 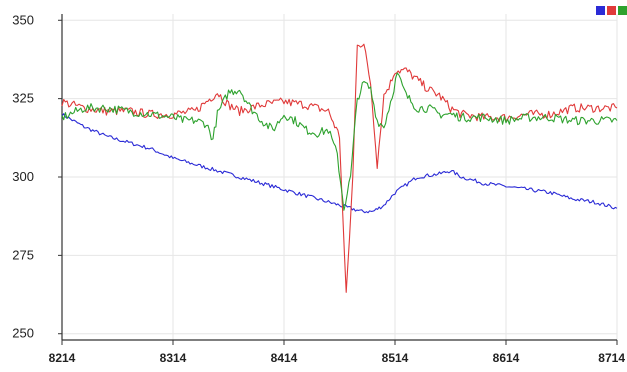 I want to click on x-tick-labels: 8214 8314 8414 8514 8614 8714, so click(x=337, y=358).